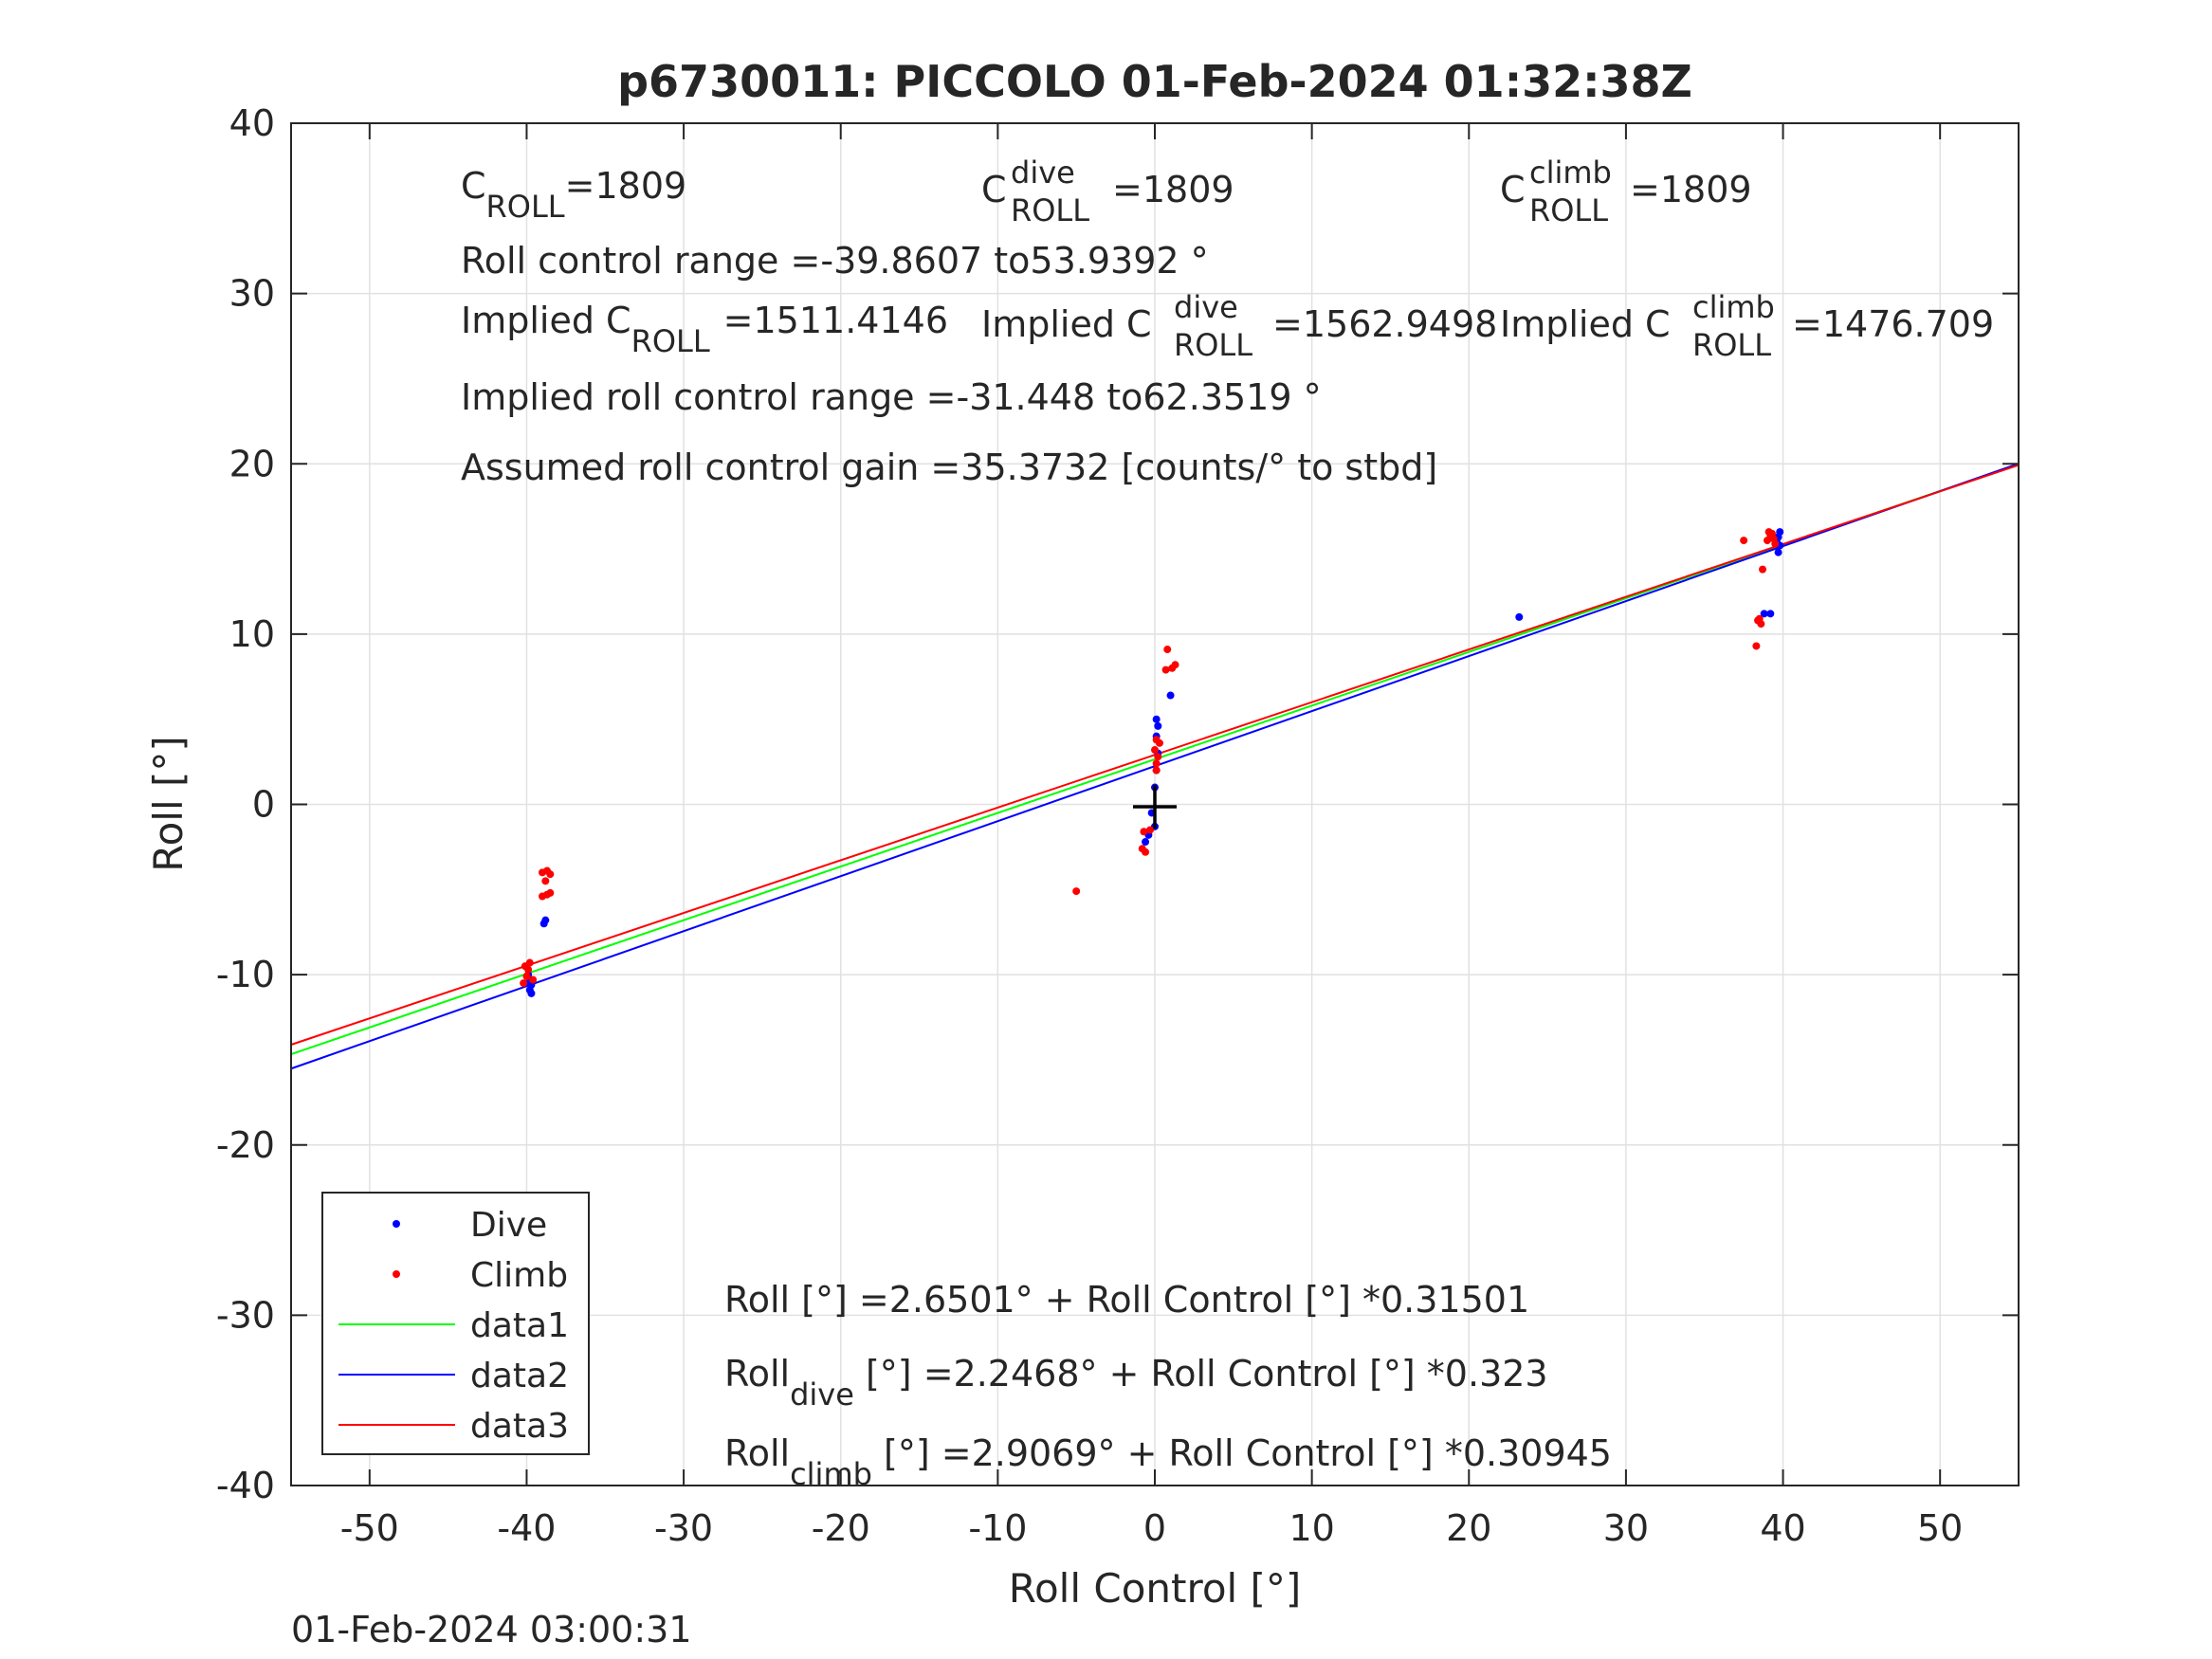 The height and width of the screenshot is (1659, 2212). What do you see at coordinates (508, 1225) in the screenshot?
I see `legend-dive-label: Dive` at bounding box center [508, 1225].